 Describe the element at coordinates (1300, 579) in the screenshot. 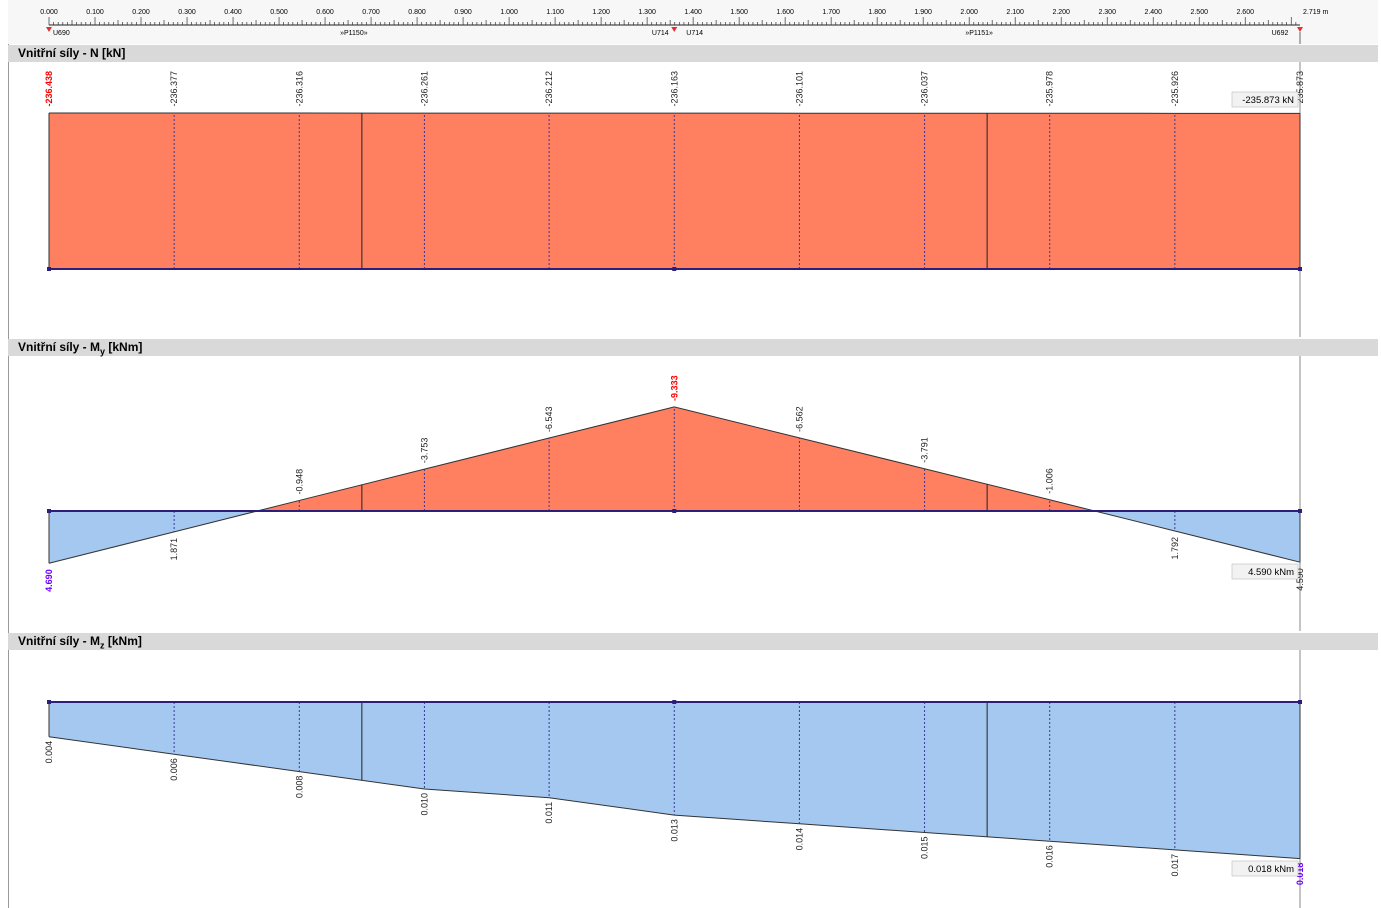

I see `value-label: 4.590` at that location.